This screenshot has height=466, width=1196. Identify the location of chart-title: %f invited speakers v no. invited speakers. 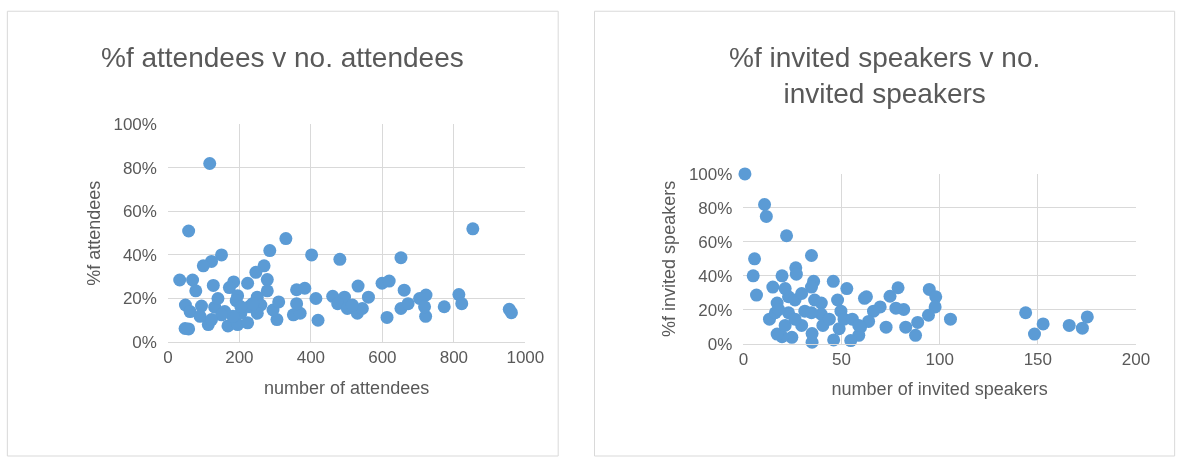
(885, 76).